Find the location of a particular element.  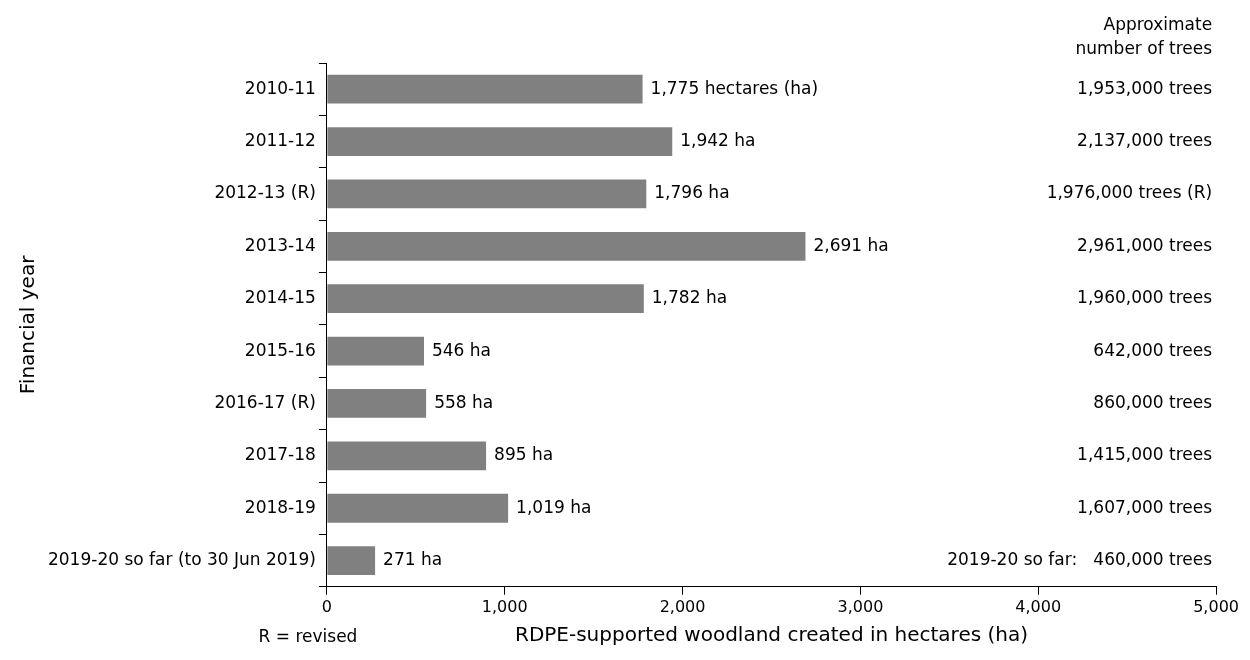

annotation: 642,000 trees is located at coordinates (1153, 349).